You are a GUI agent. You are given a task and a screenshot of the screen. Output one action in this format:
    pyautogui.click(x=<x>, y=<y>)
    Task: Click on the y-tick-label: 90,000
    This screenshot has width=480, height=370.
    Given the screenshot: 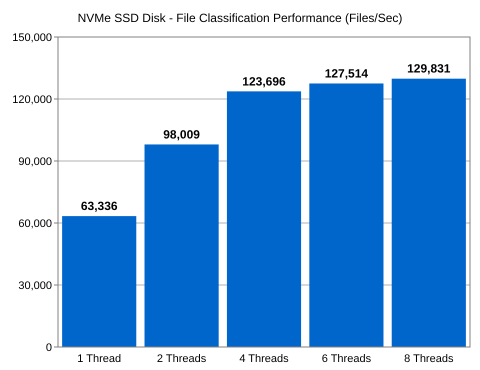 What is the action you would take?
    pyautogui.click(x=35, y=162)
    